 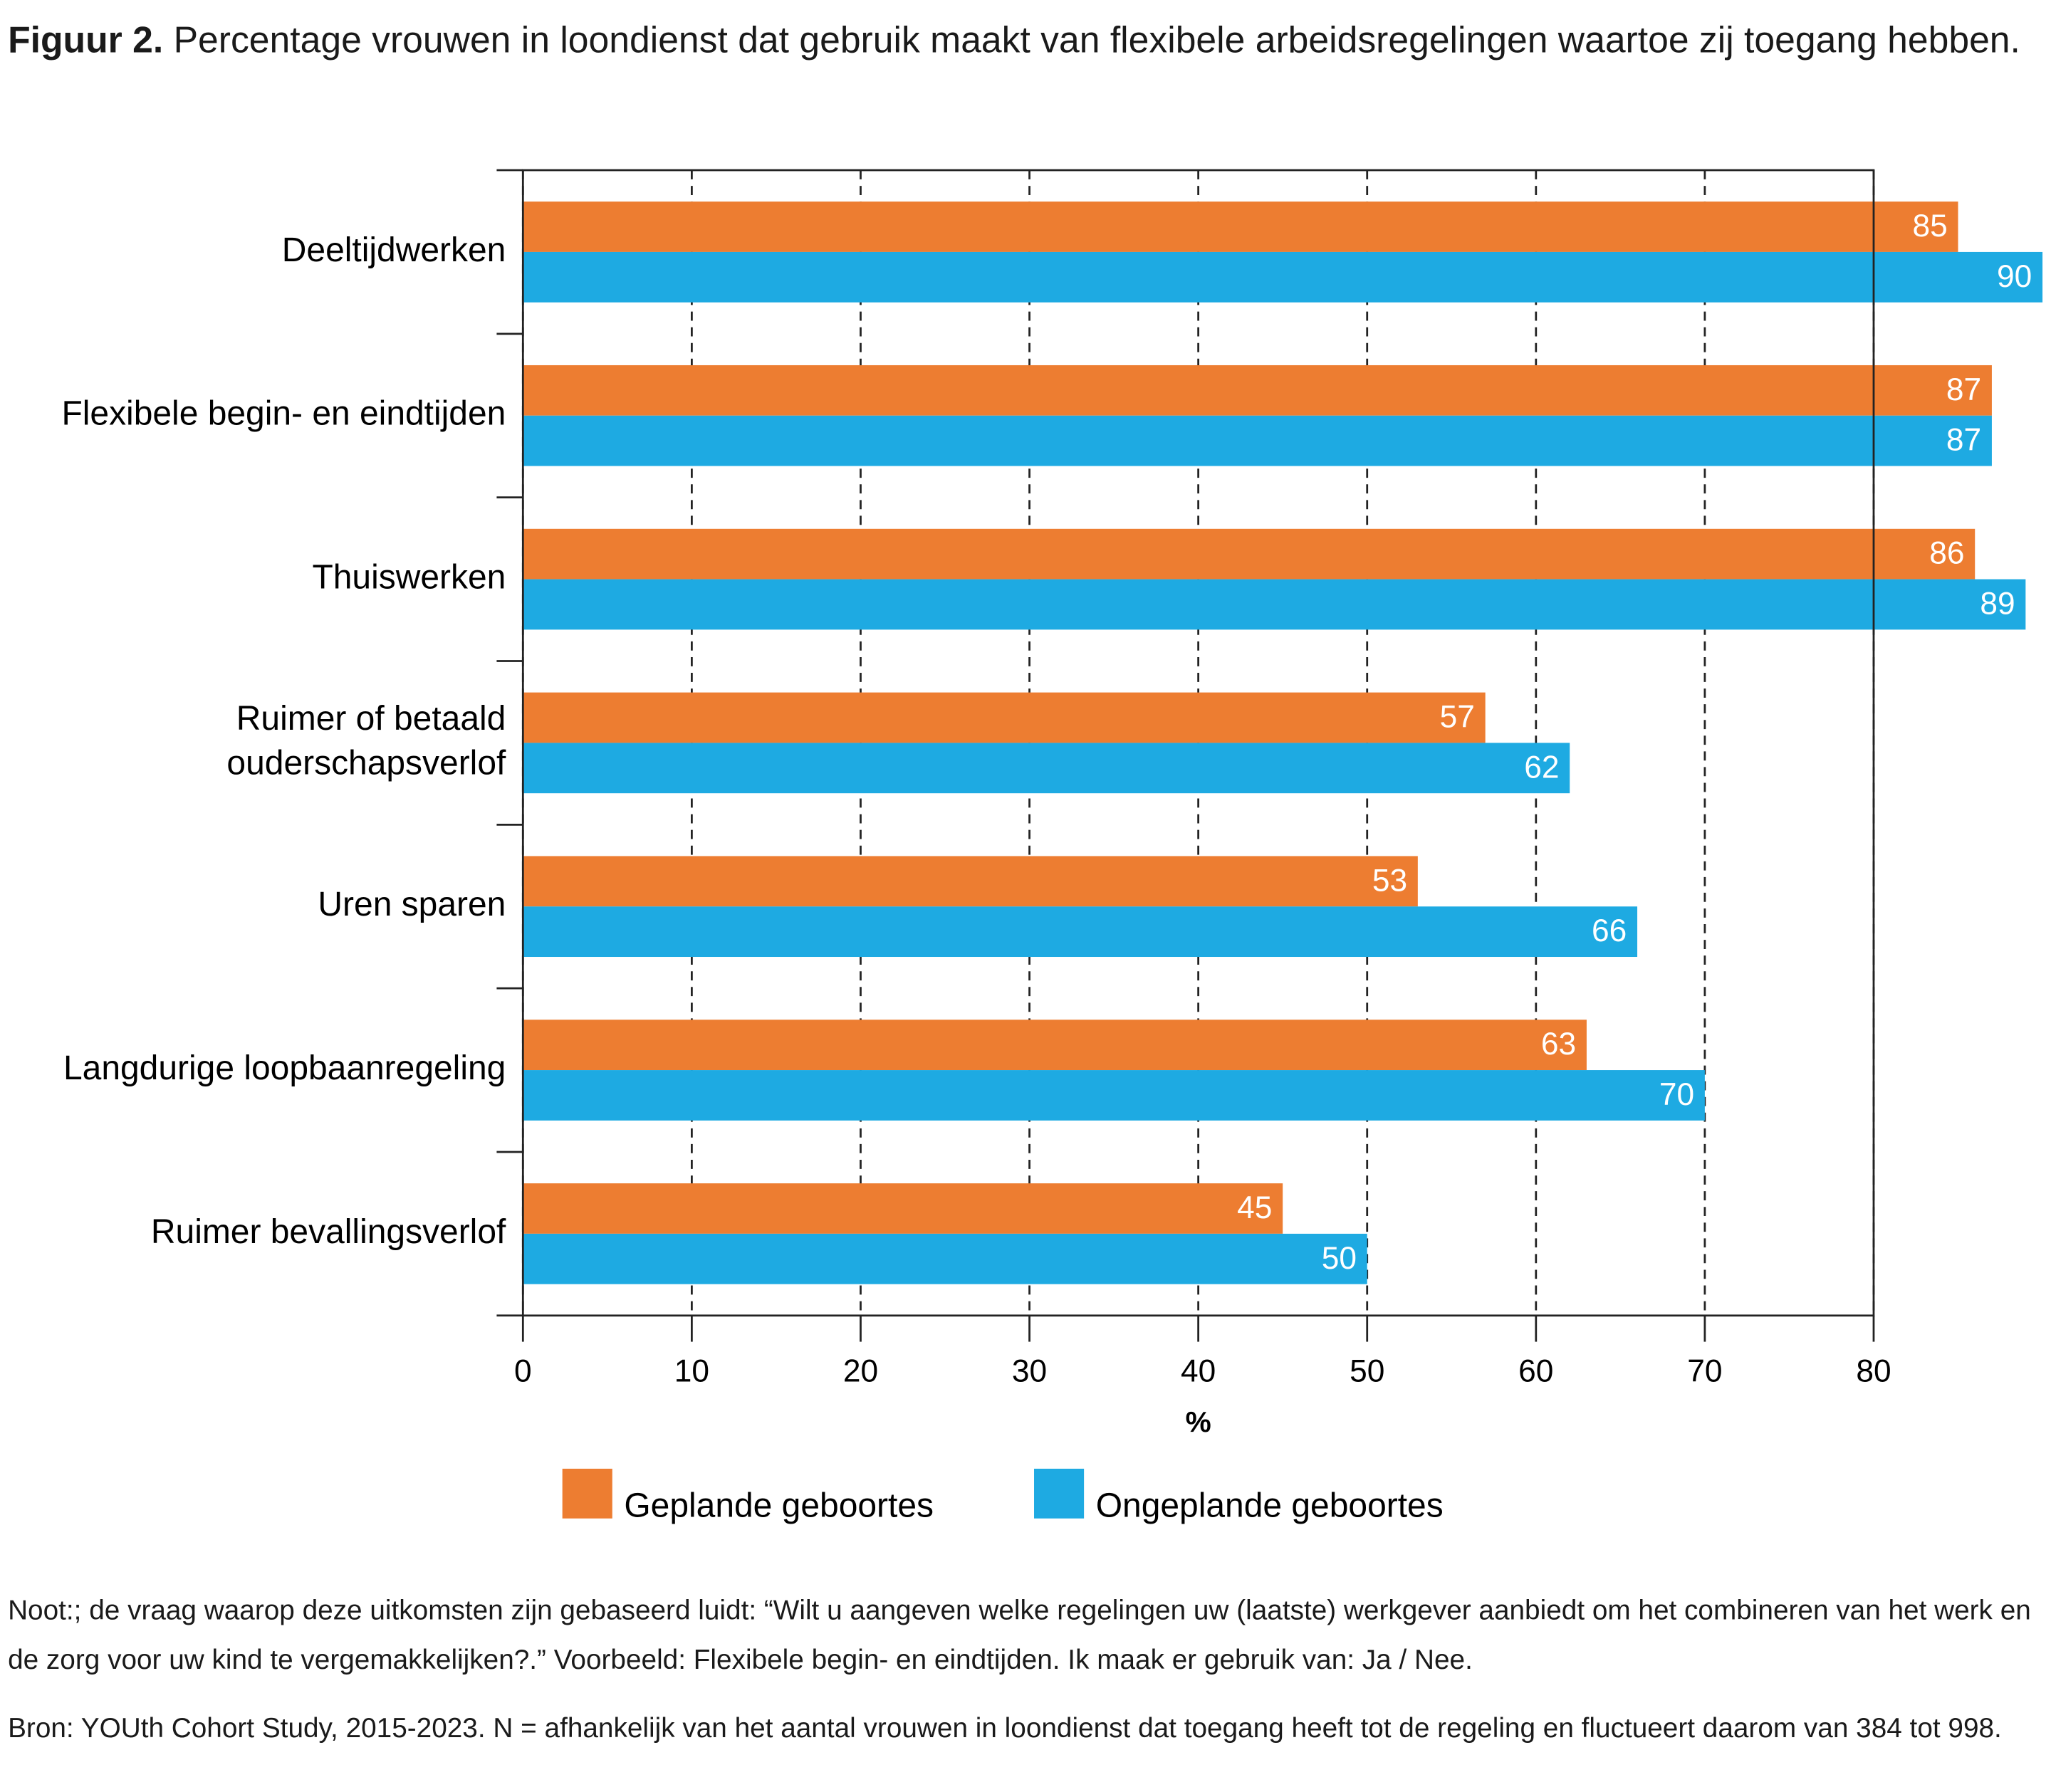 What do you see at coordinates (1676, 1094) in the screenshot?
I see `data-label: 70` at bounding box center [1676, 1094].